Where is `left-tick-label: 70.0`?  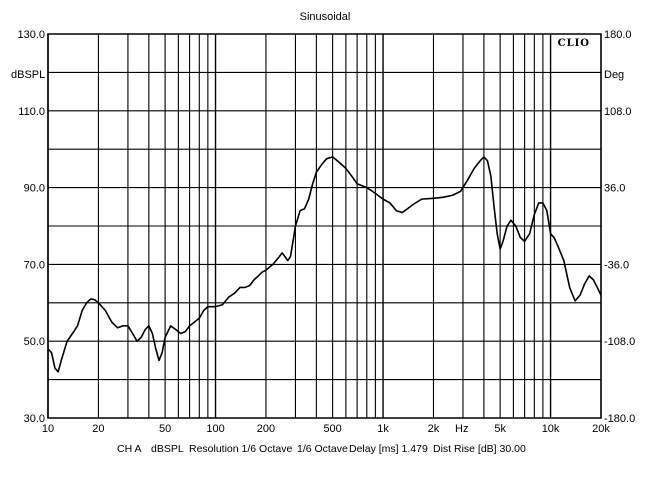
left-tick-label: 70.0 is located at coordinates (34, 265).